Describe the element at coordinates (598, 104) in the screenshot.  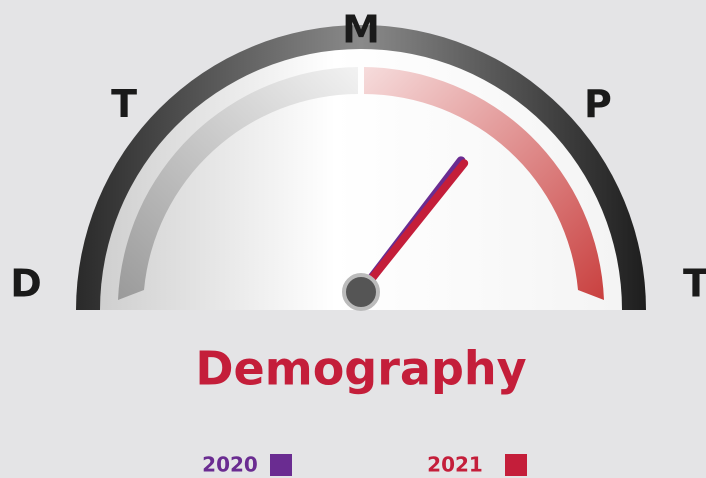
I see `scale-label: P` at that location.